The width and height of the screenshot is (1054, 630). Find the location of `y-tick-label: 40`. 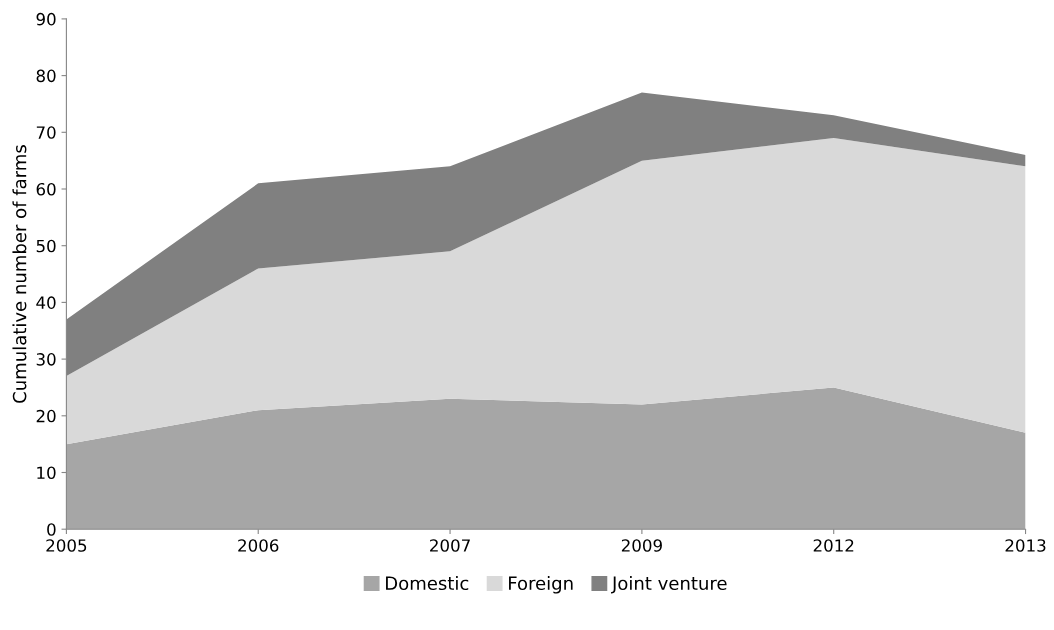

y-tick-label: 40 is located at coordinates (46, 302).